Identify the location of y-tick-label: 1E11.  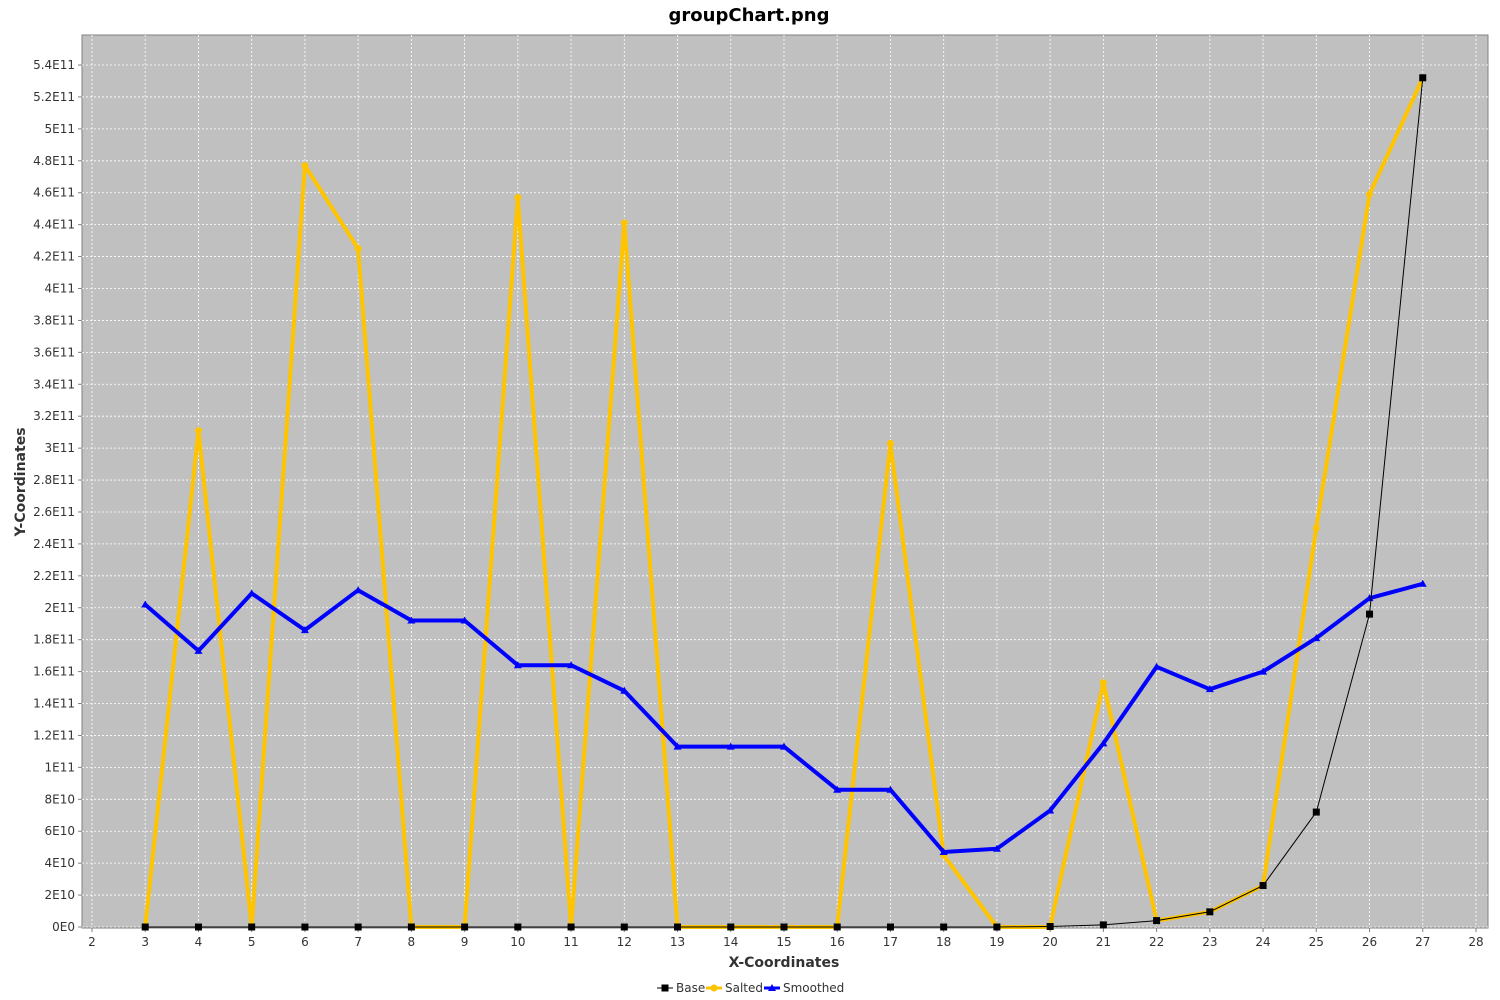
(60, 767).